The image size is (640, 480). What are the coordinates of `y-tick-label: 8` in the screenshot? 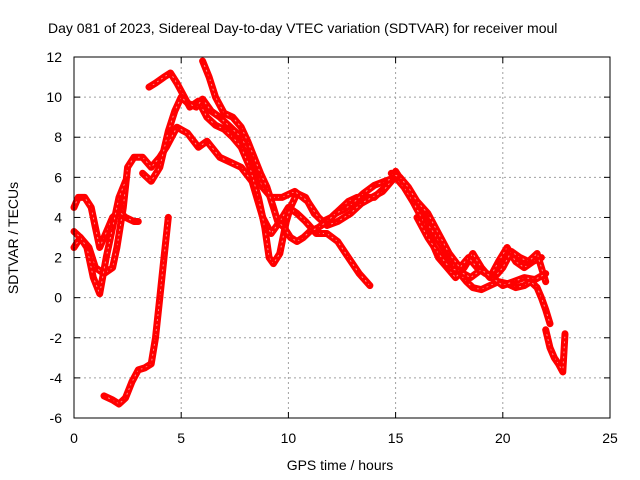 It's located at (58, 137).